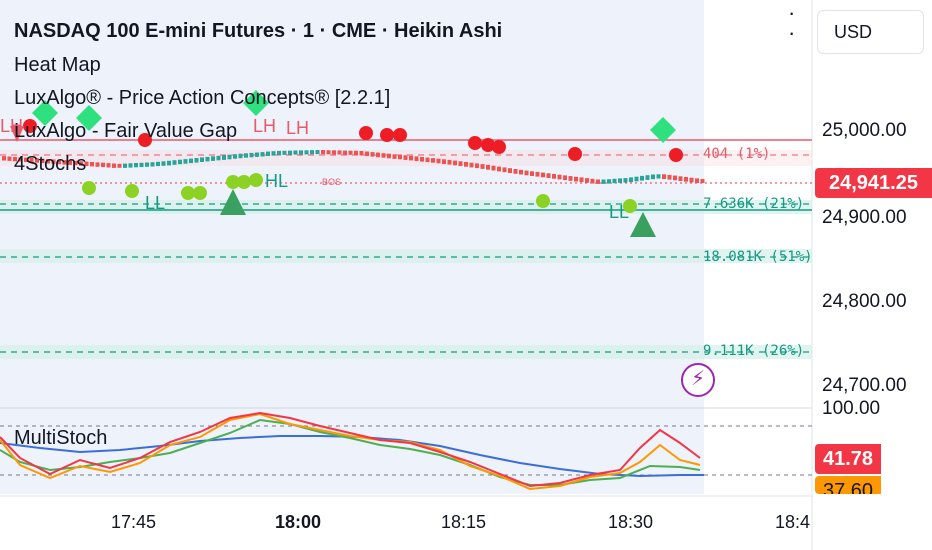 The width and height of the screenshot is (932, 550). I want to click on time-tick-1745: 17:45, so click(134, 522).